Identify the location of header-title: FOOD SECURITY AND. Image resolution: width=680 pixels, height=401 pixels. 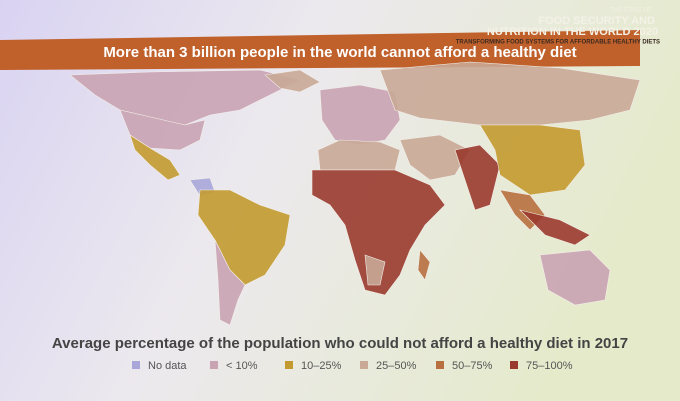
(596, 21).